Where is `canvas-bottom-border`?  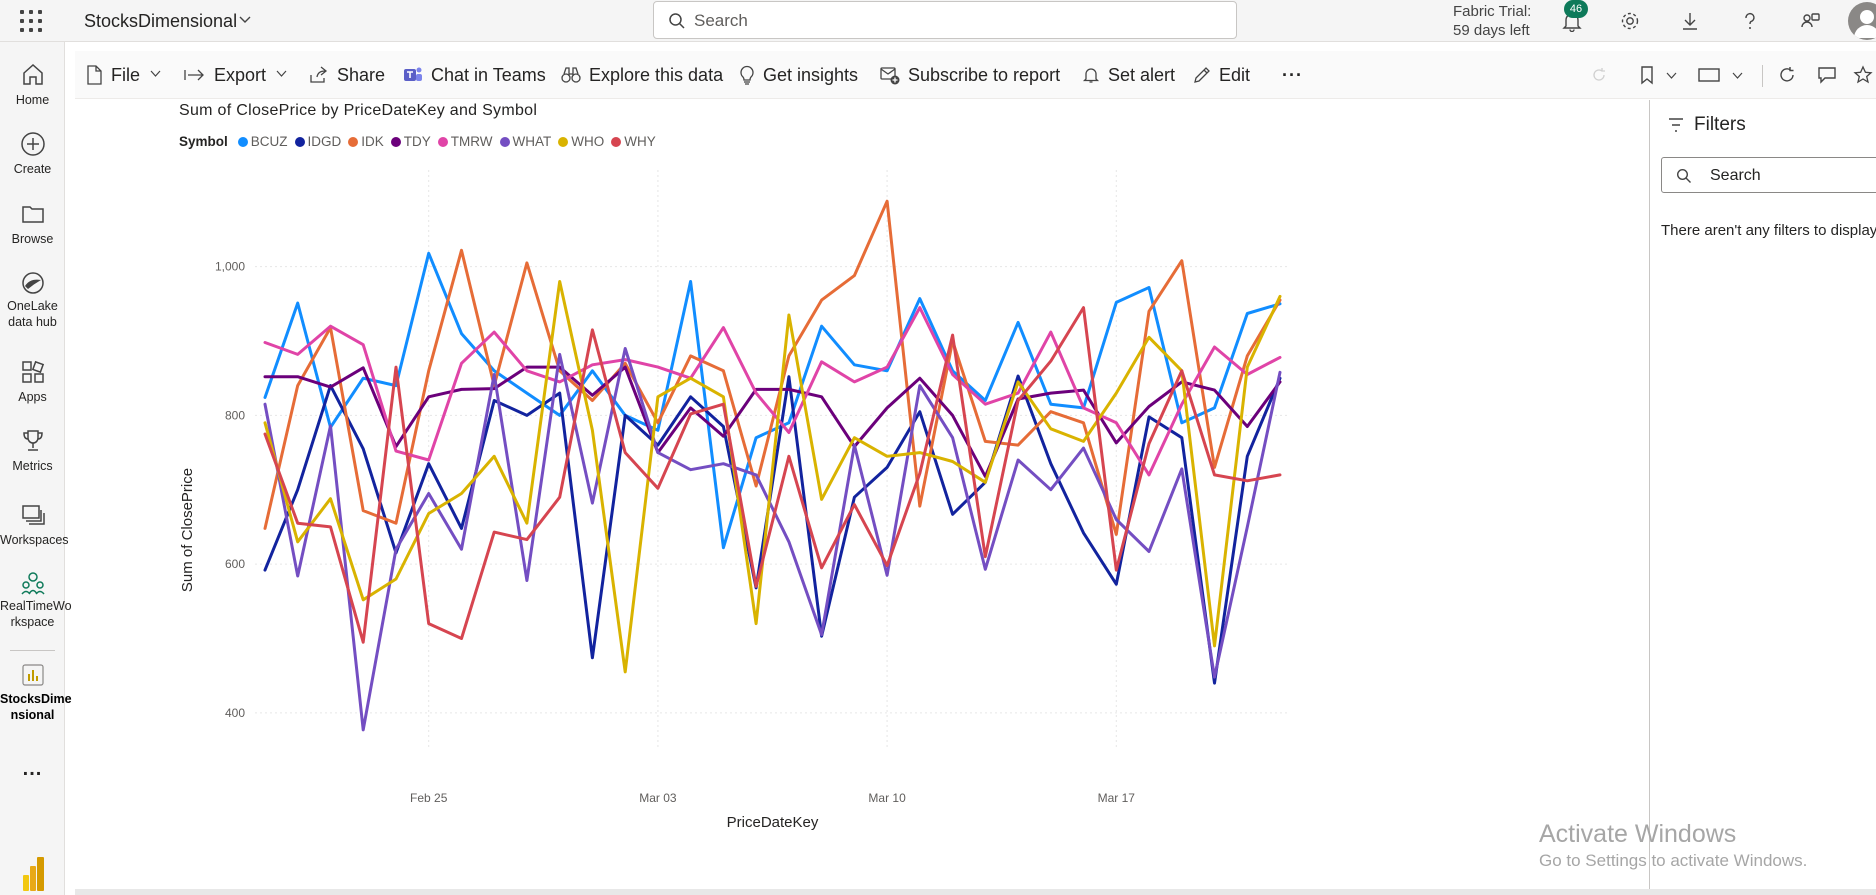
canvas-bottom-border is located at coordinates (975, 892).